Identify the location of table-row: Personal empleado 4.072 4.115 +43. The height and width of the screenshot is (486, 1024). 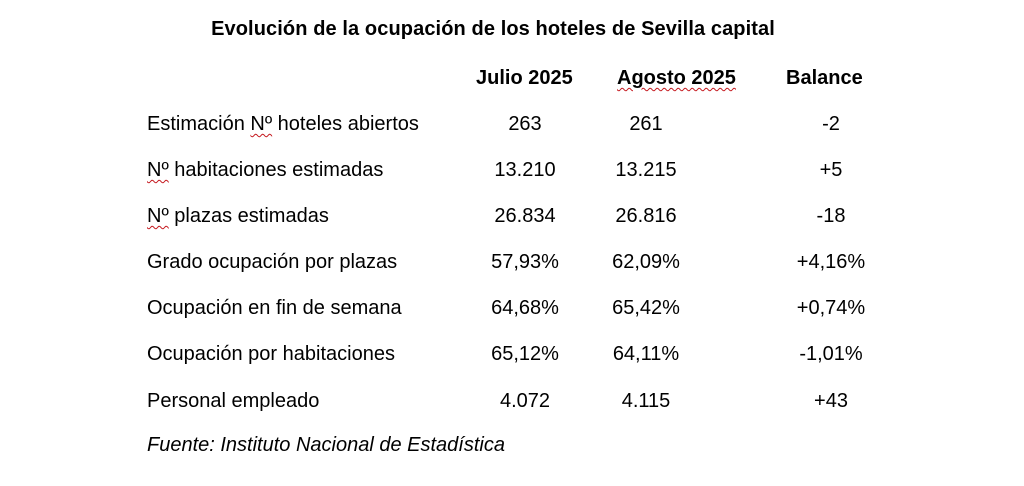
(512, 407).